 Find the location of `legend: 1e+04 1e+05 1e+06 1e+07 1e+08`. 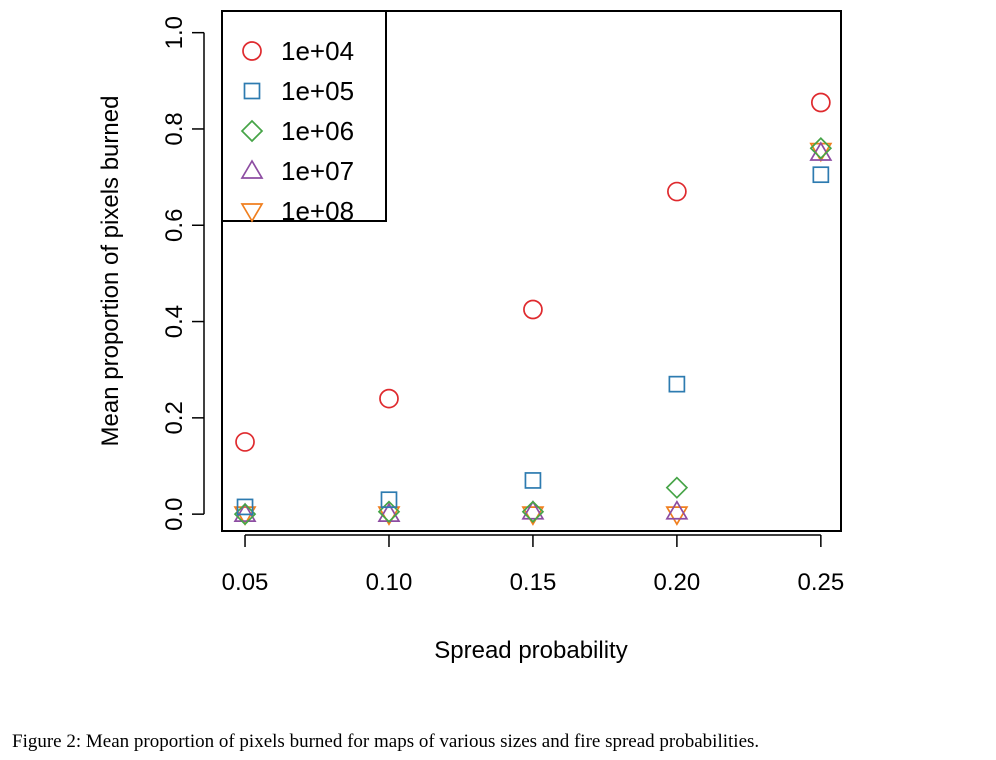

legend: 1e+04 1e+05 1e+06 1e+07 1e+08 is located at coordinates (304, 118).